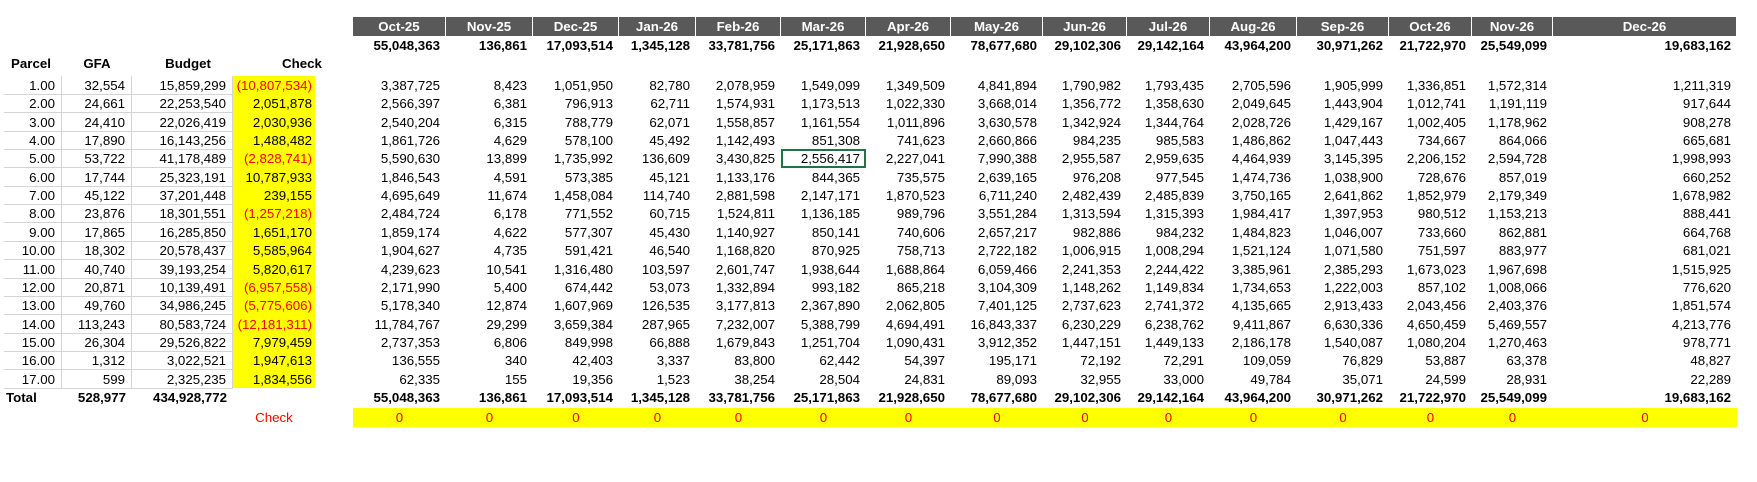 The image size is (1757, 482). Describe the element at coordinates (1261, 103) in the screenshot. I see `value-cell: 2,049,645` at that location.